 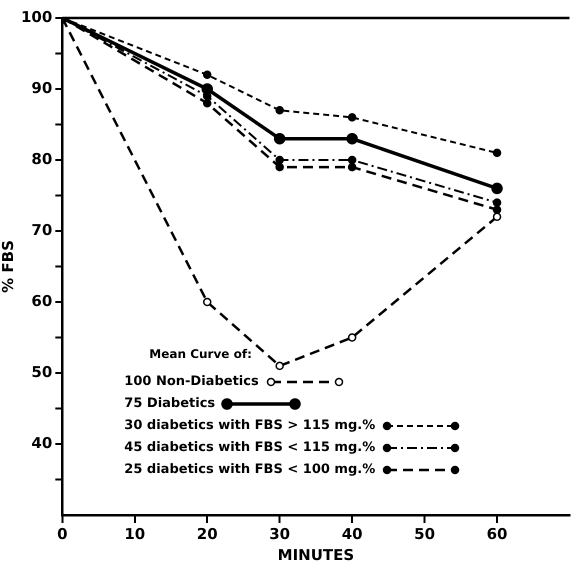 I want to click on x-tick-label: 60, so click(x=497, y=533).